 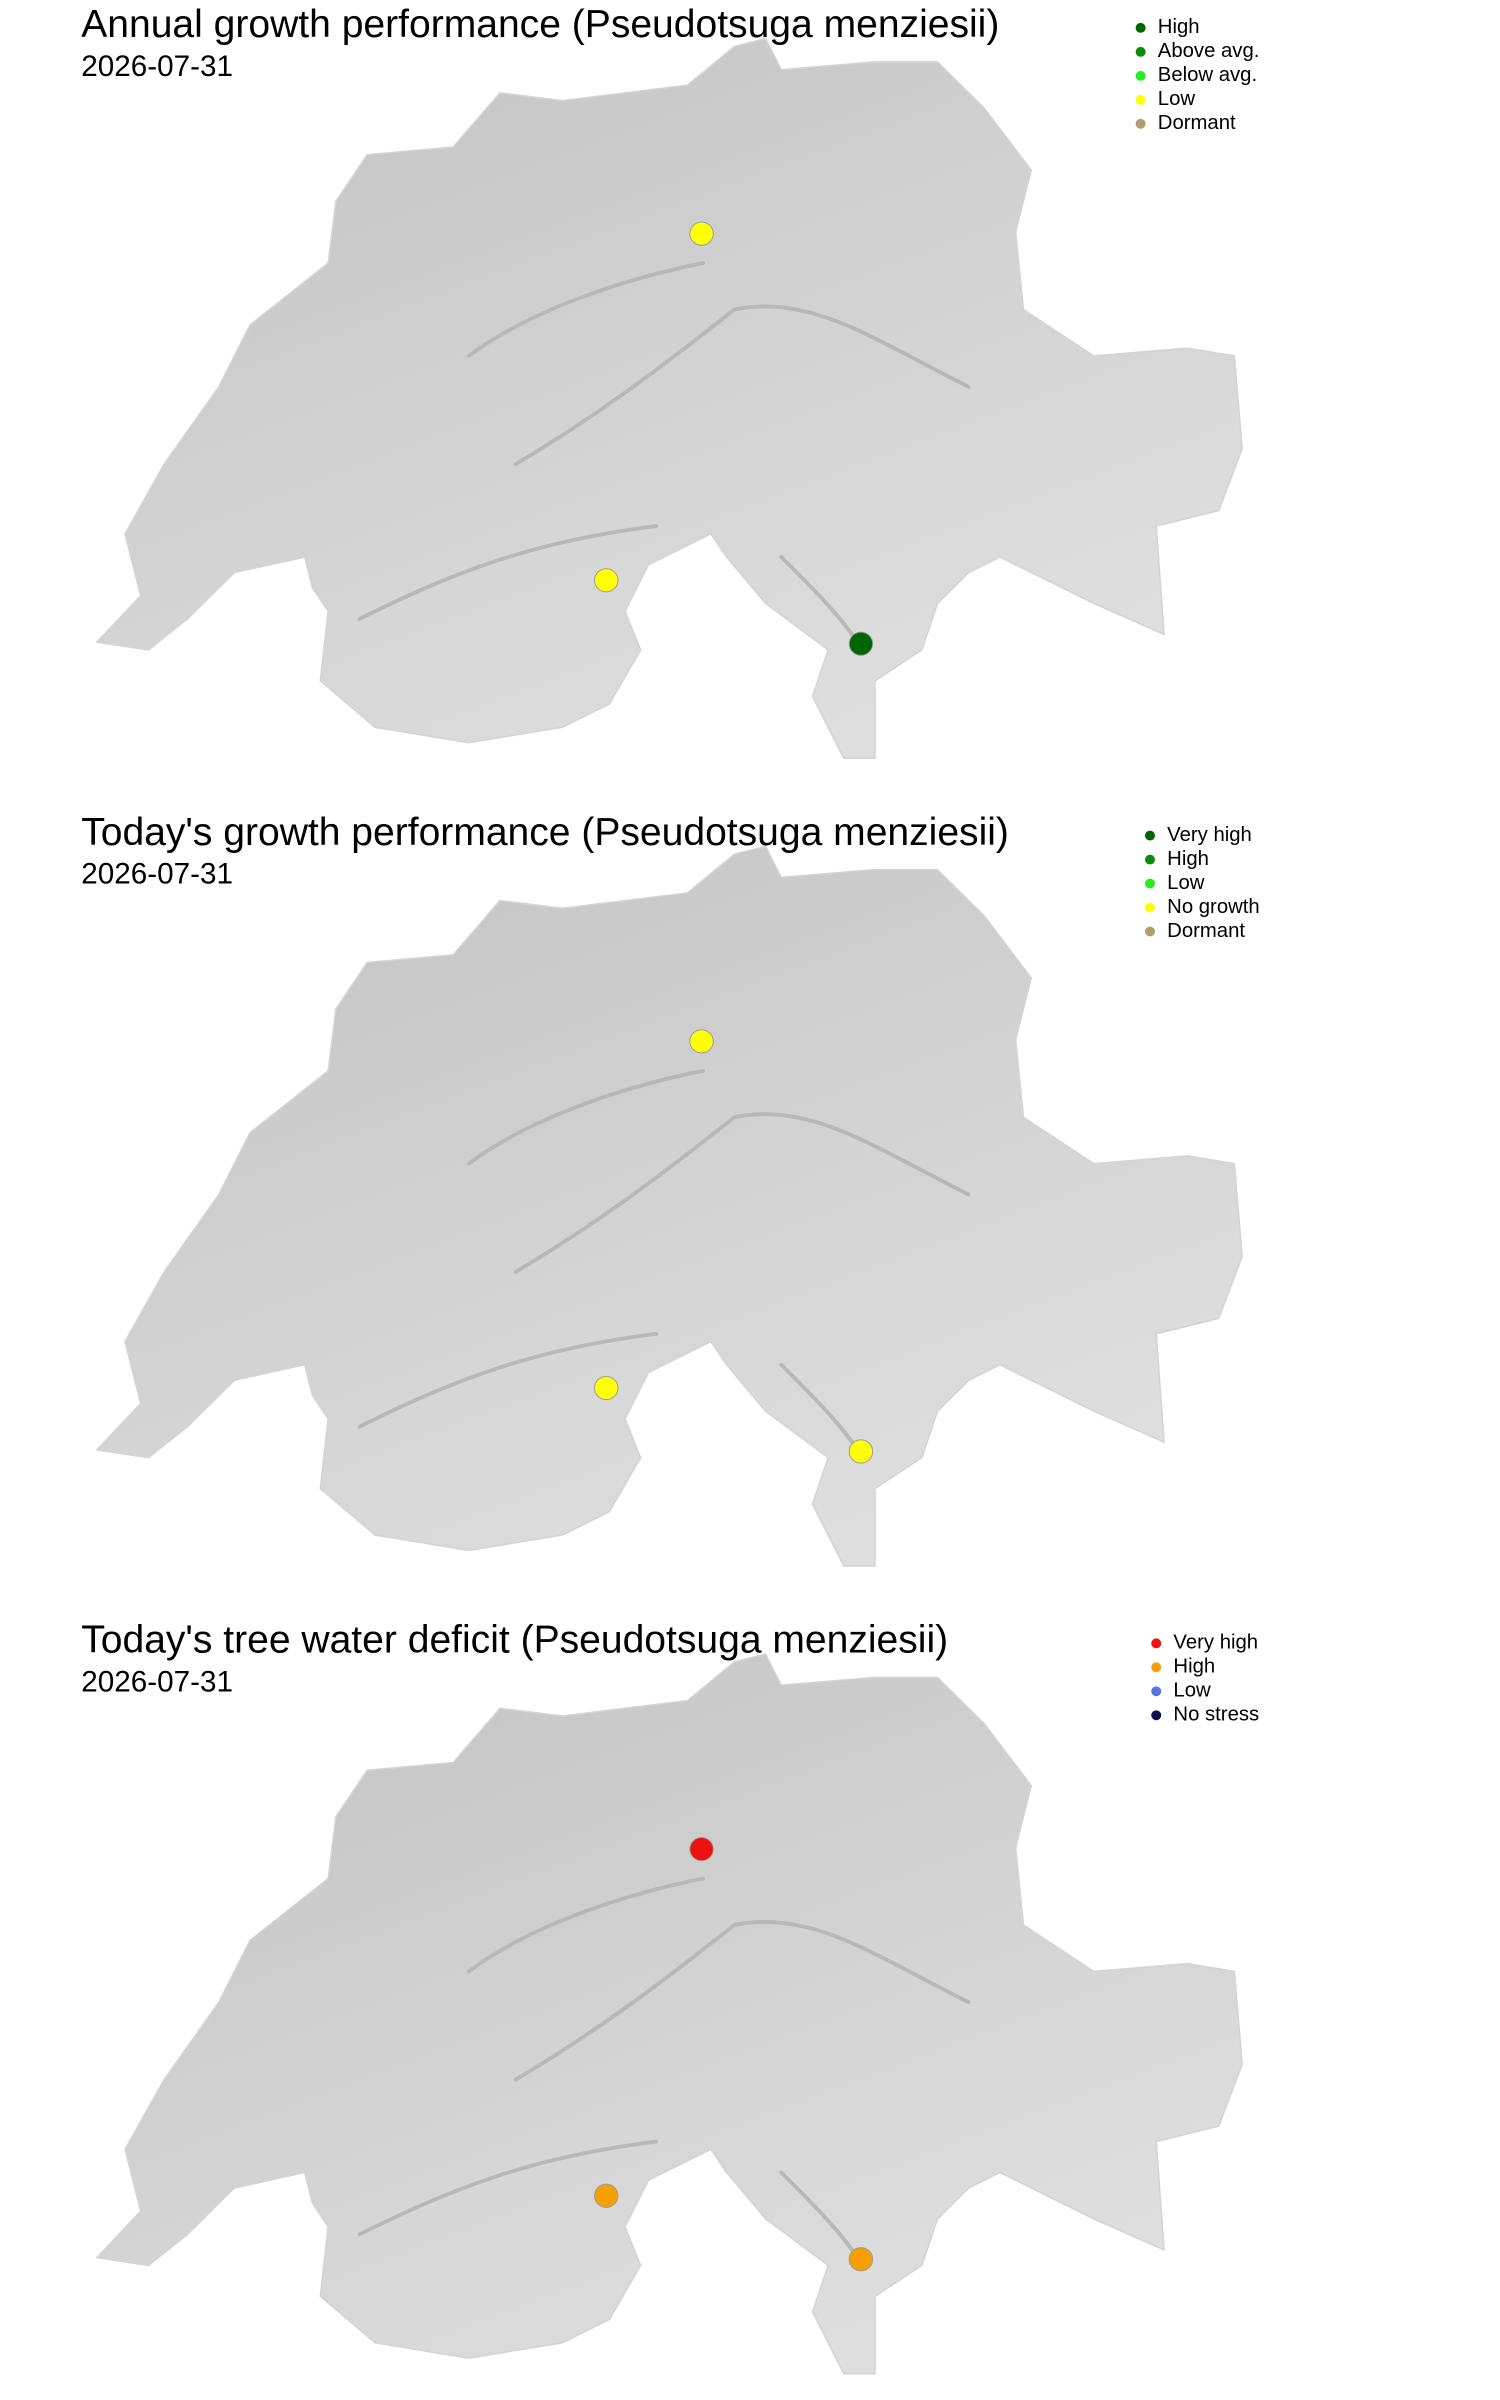 What do you see at coordinates (1207, 75) in the screenshot?
I see `legend-label: Below avg.` at bounding box center [1207, 75].